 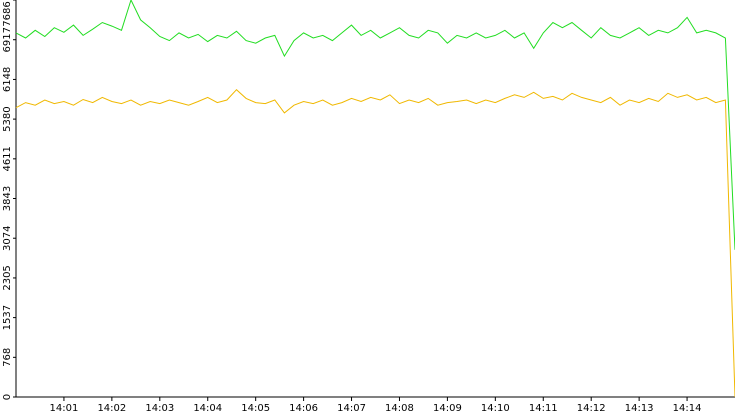 What do you see at coordinates (303, 408) in the screenshot?
I see `x-tick-label: 14:06` at bounding box center [303, 408].